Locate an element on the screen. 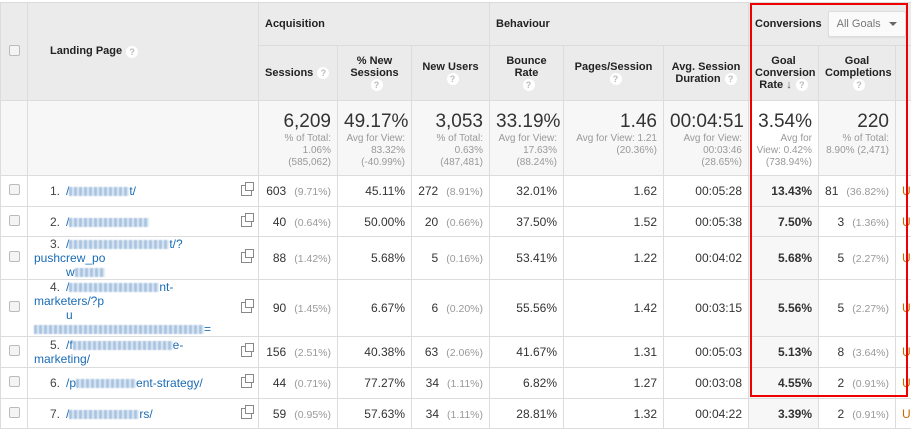 The width and height of the screenshot is (911, 429). total-cell: 49.17%Avg for View:83.32%(-40.99%) is located at coordinates (375, 138).